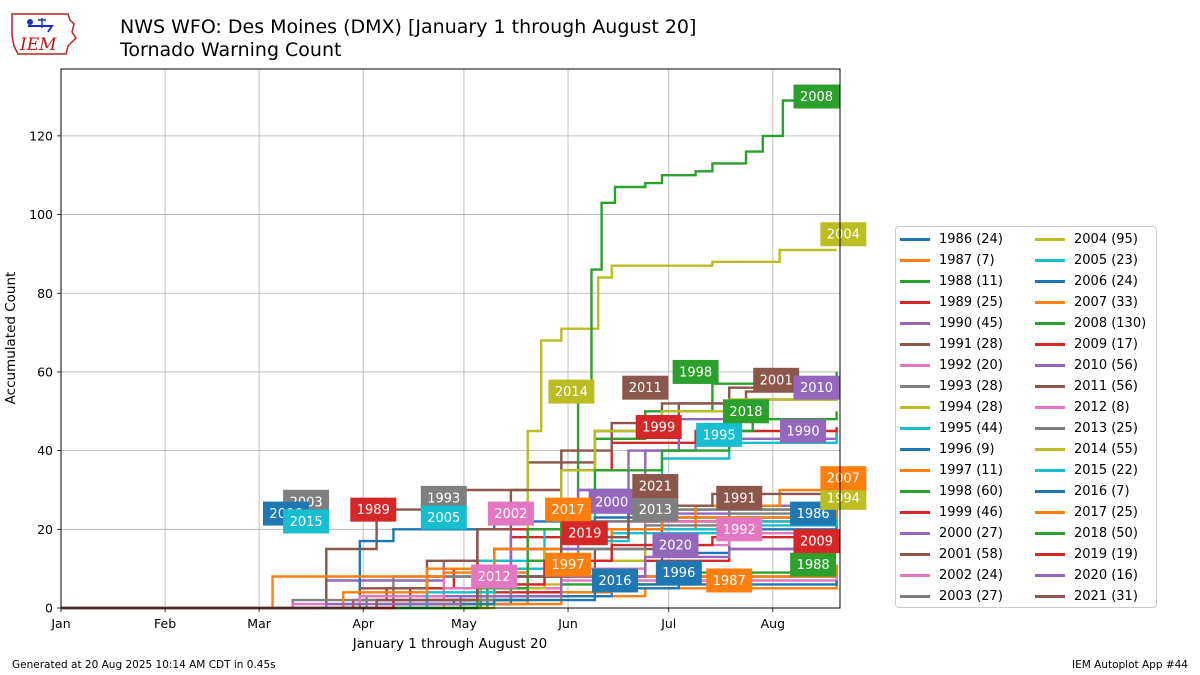  I want to click on legend-item-2019: 2019 (19), so click(1086, 554).